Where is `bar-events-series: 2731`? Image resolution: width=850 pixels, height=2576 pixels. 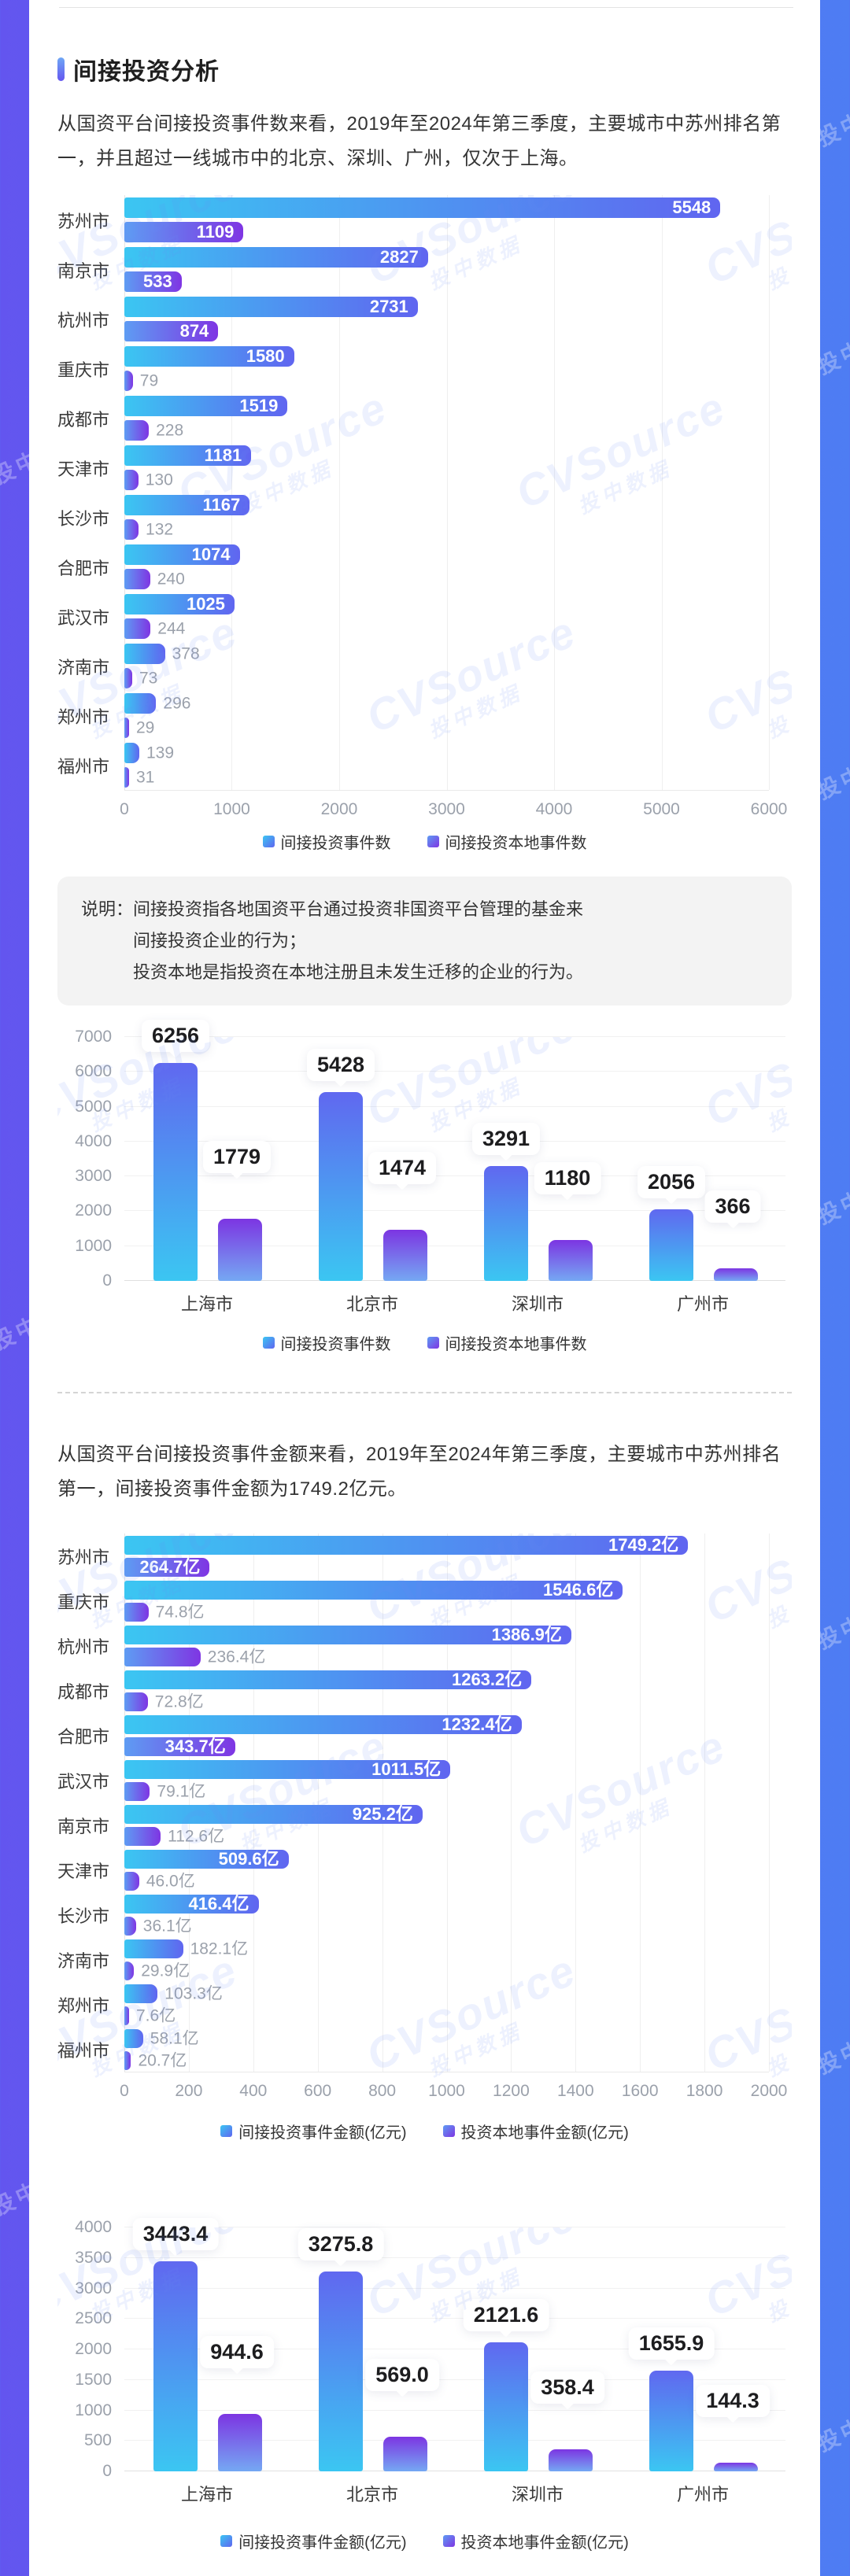
bar-events-series: 2731 is located at coordinates (271, 307).